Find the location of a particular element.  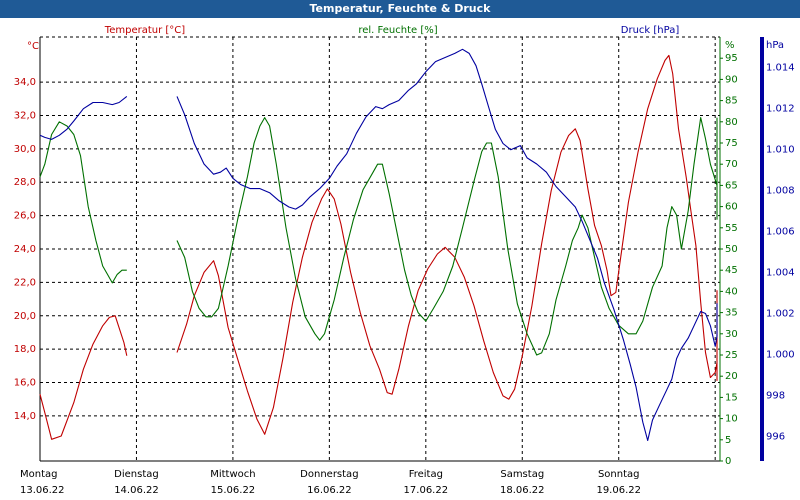

day-date-label: 17.06.22 is located at coordinates (426, 490).